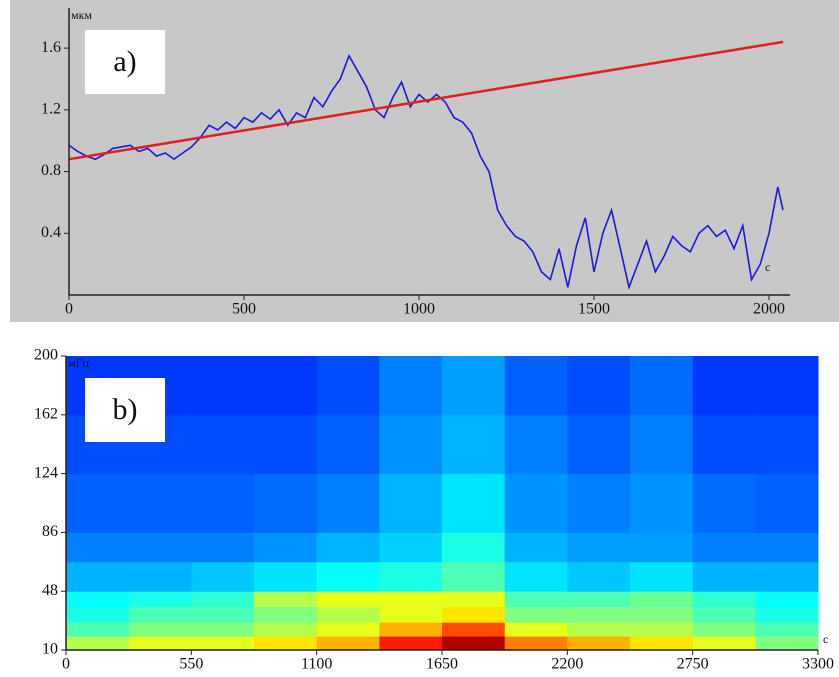 The image size is (839, 677). I want to click on y-tick-label: 1.6, so click(51, 47).